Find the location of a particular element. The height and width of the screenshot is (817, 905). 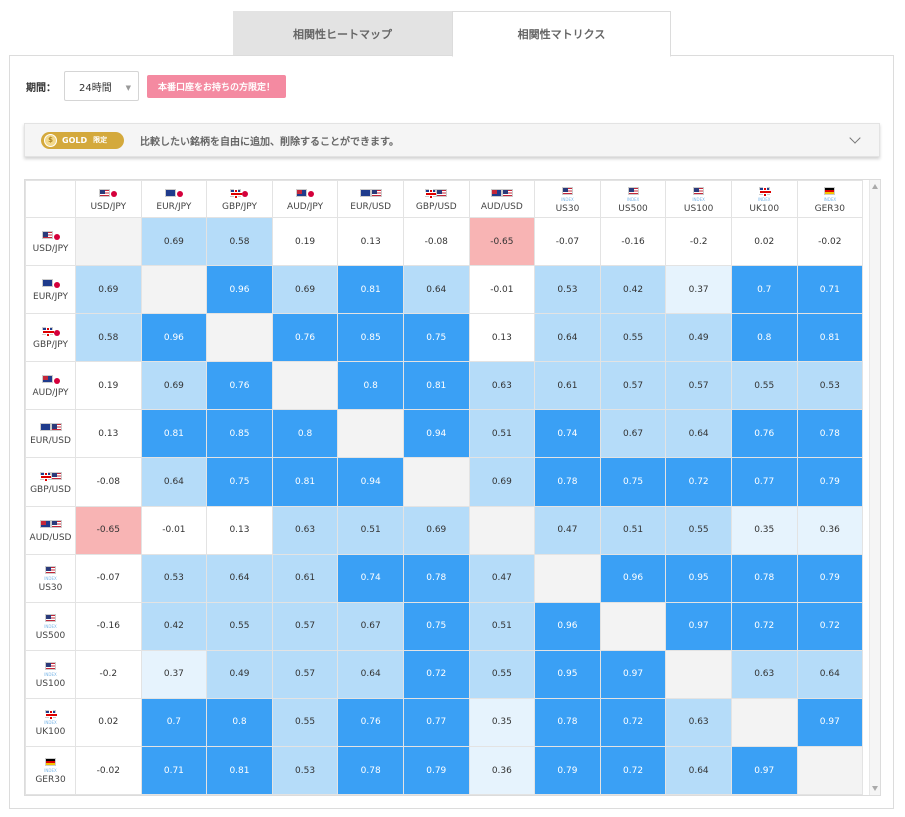

correlation-cell: -0.01 is located at coordinates (502, 290).